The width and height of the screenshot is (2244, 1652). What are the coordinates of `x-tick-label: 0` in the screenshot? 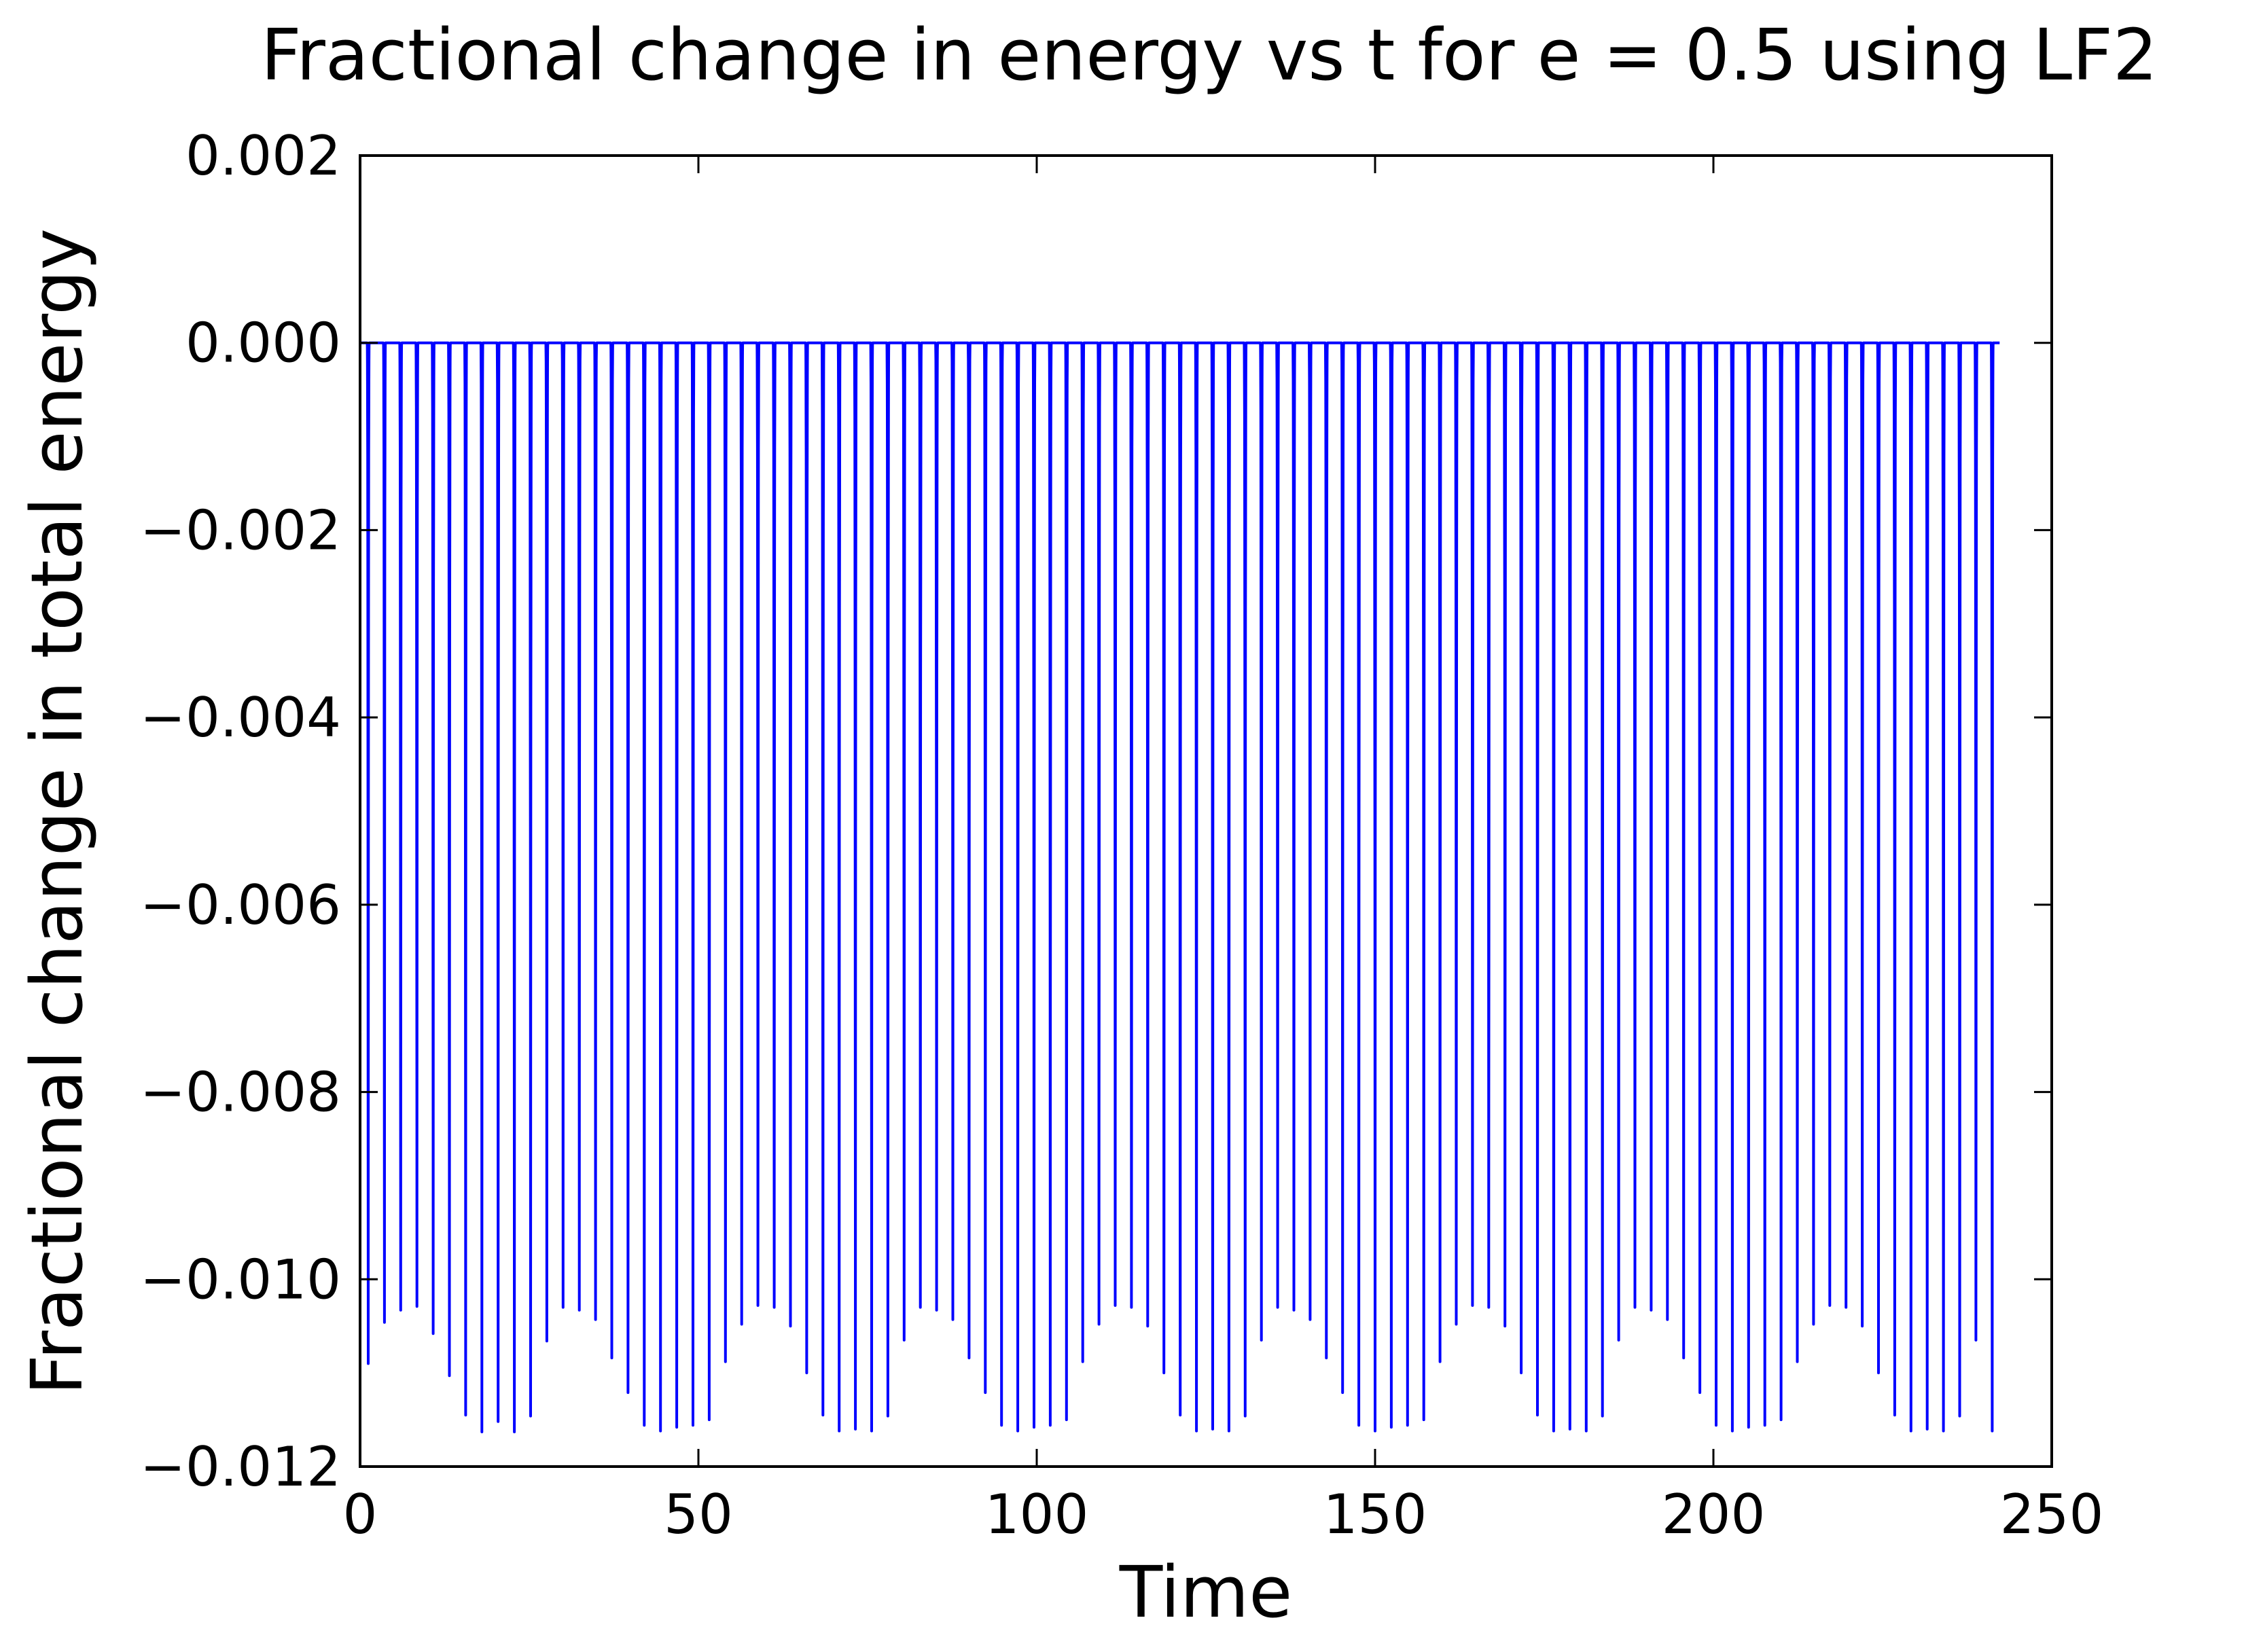 It's located at (360, 1514).